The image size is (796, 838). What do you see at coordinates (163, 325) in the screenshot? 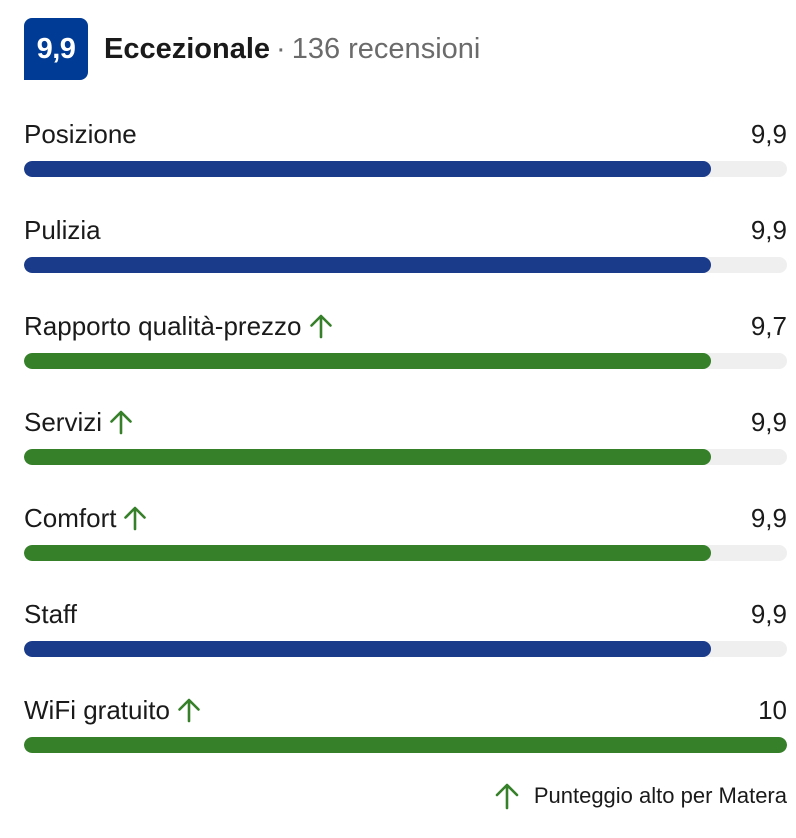
I see `category-label-text: Rapporto qualità-prezzo` at bounding box center [163, 325].